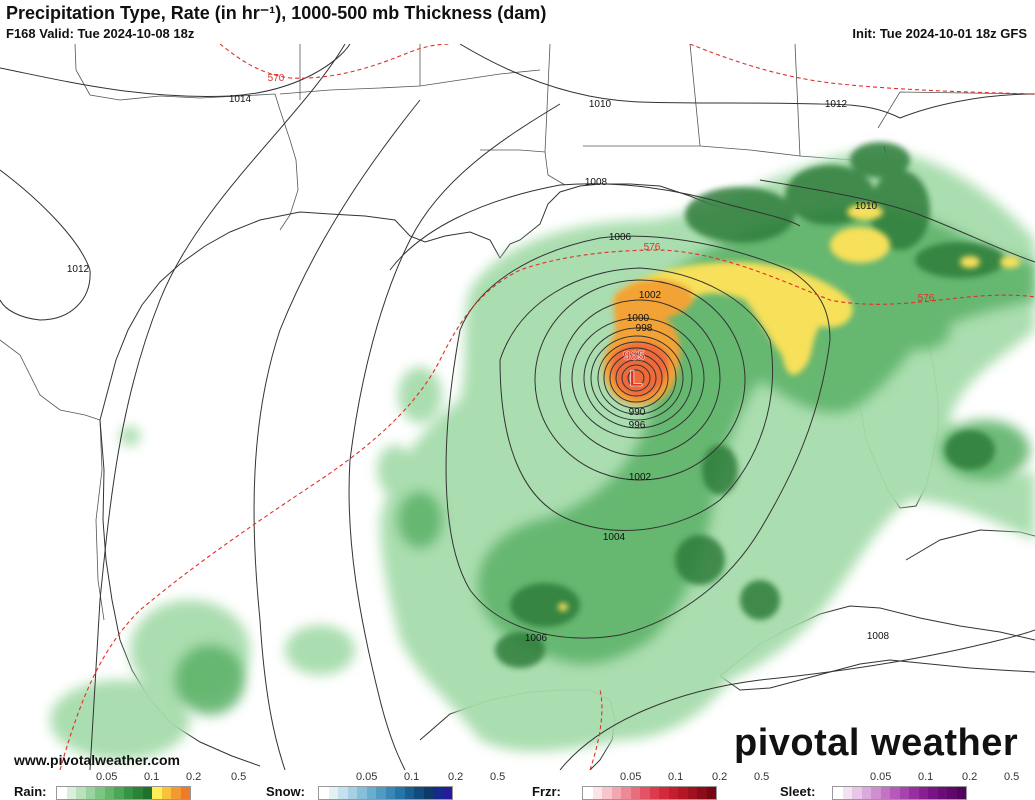 The image size is (1035, 800). I want to click on isobar-label-998: 998, so click(644, 328).